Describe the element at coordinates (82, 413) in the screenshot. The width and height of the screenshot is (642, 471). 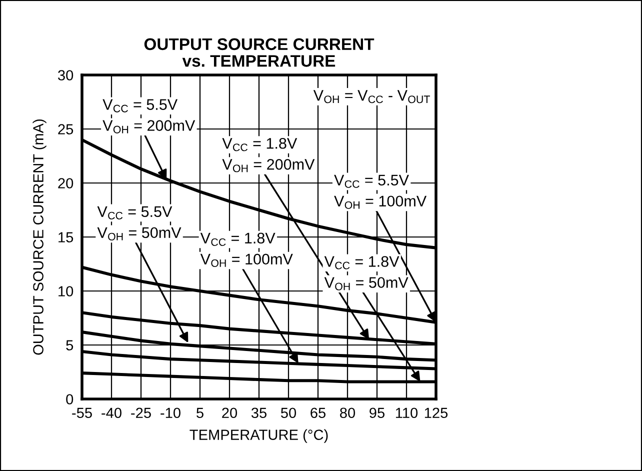
I see `x-tick-label: -55` at that location.